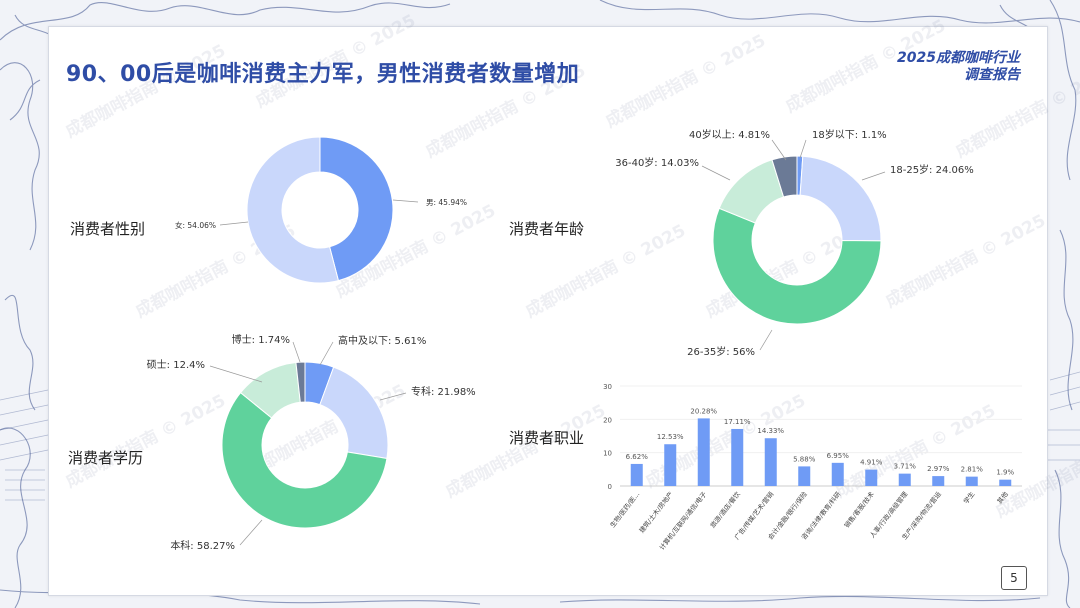 This screenshot has height=608, width=1080. I want to click on x-category-label: 其他, so click(1002, 497).